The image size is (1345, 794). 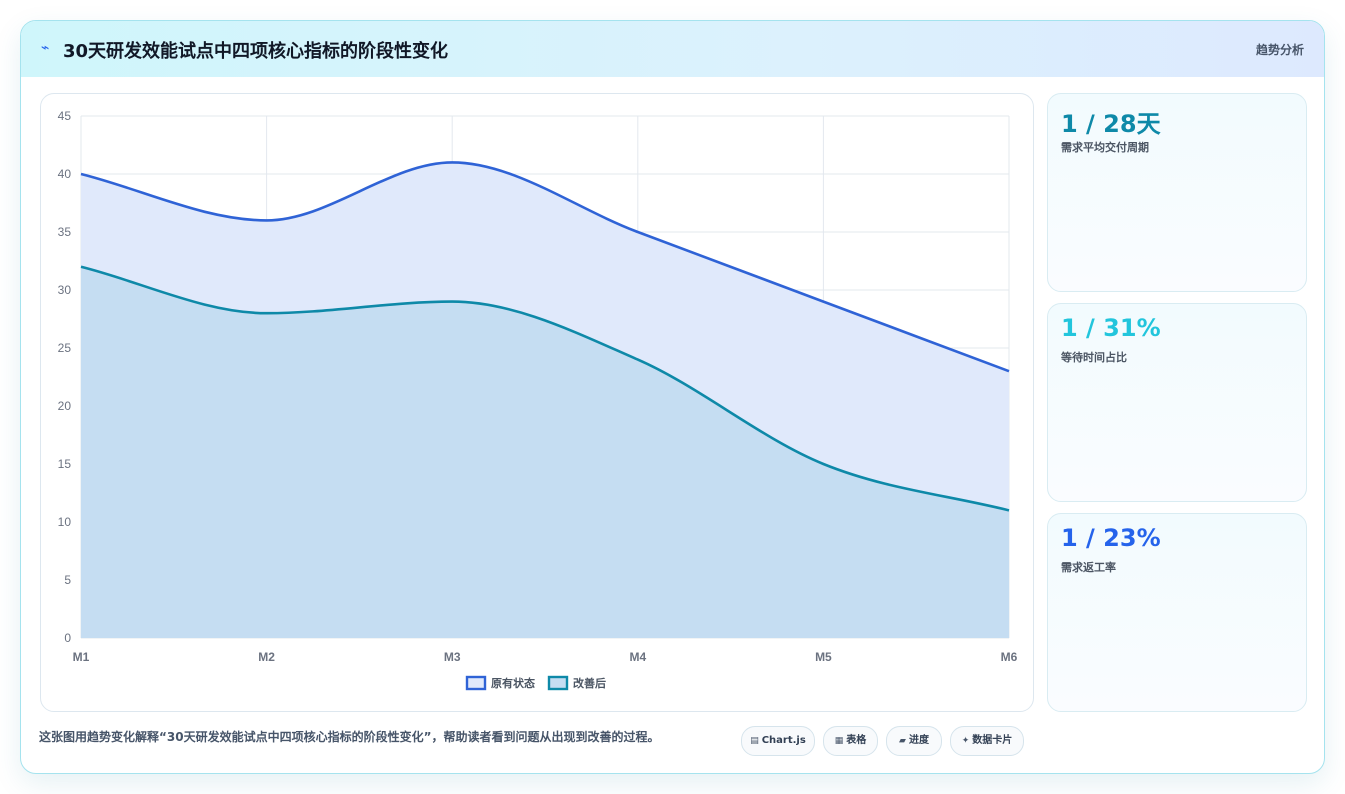 I want to click on trend-analysis-tag: 趋势分析, so click(x=1279, y=50).